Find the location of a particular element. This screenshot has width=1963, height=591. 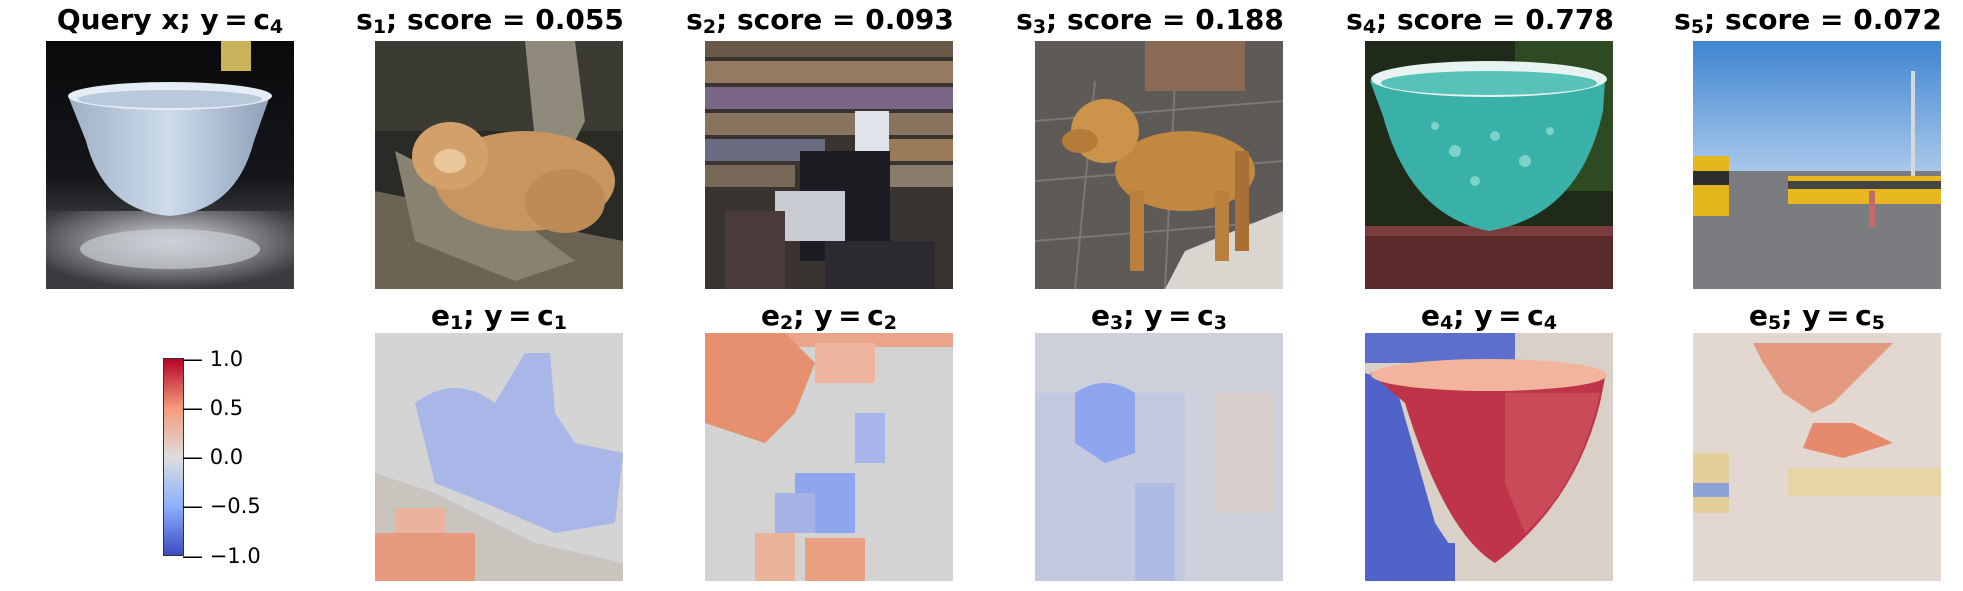

colorbar-tick-3: — 0.0 is located at coordinates (213, 457).